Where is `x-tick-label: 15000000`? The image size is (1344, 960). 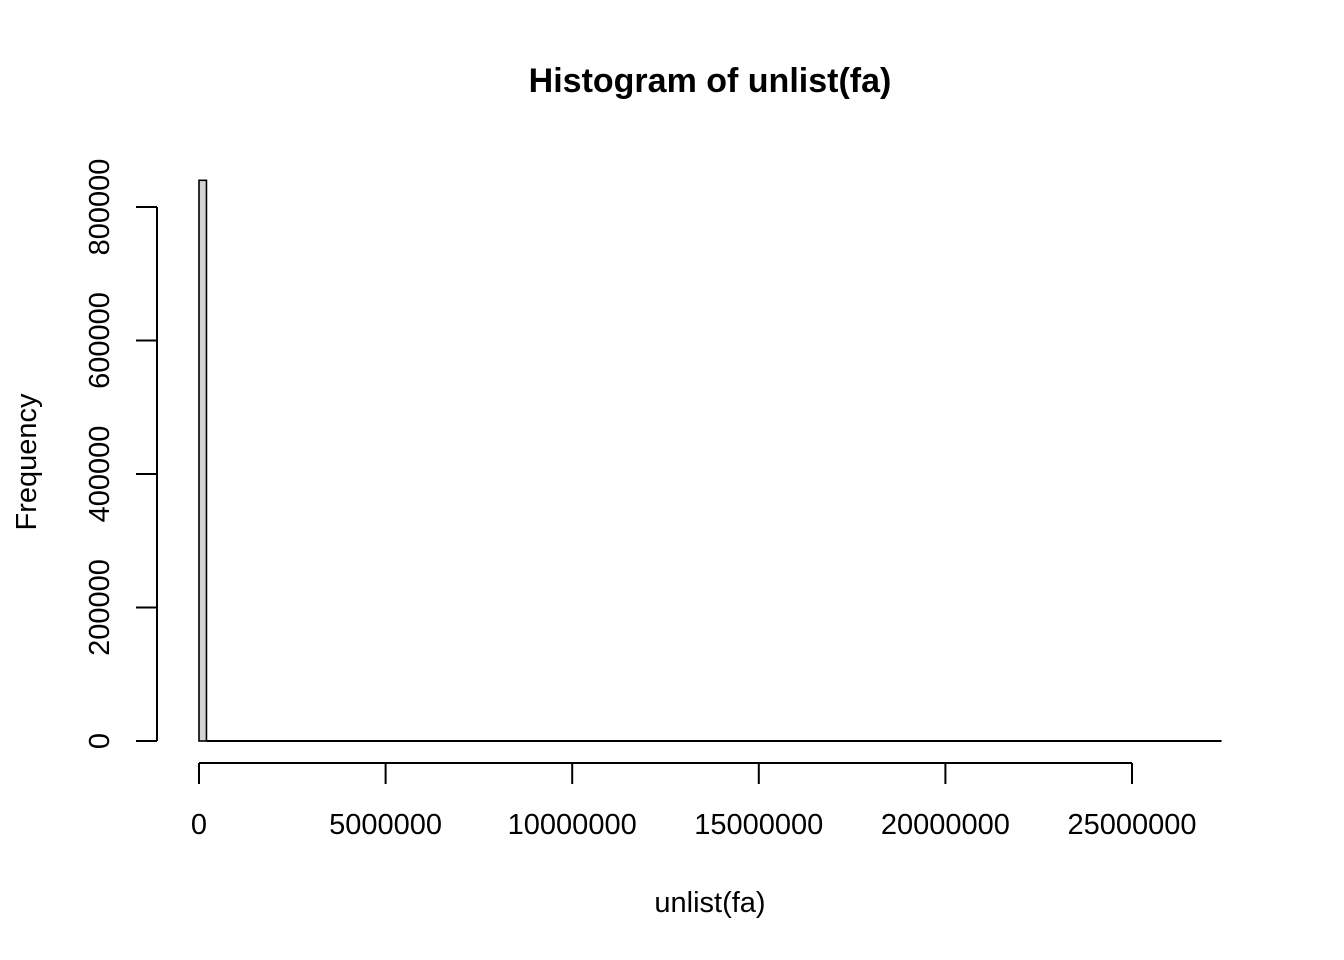
x-tick-label: 15000000 is located at coordinates (758, 825).